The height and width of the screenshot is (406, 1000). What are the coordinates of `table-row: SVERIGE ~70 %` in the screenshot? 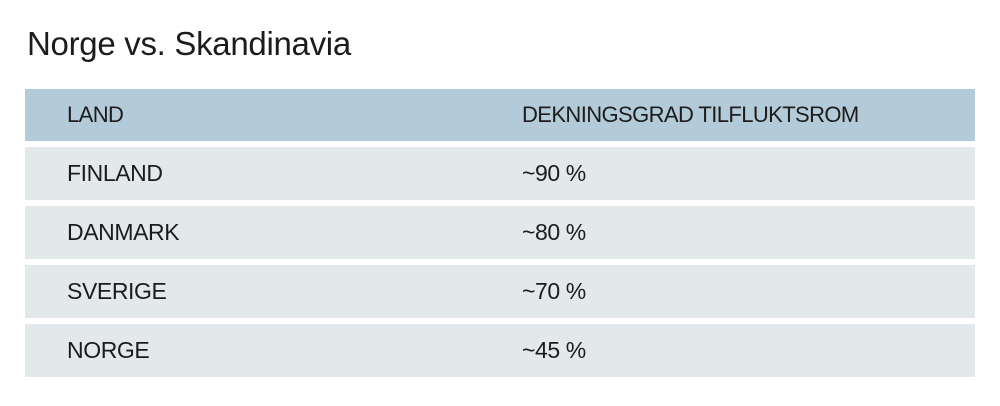 It's located at (500, 291).